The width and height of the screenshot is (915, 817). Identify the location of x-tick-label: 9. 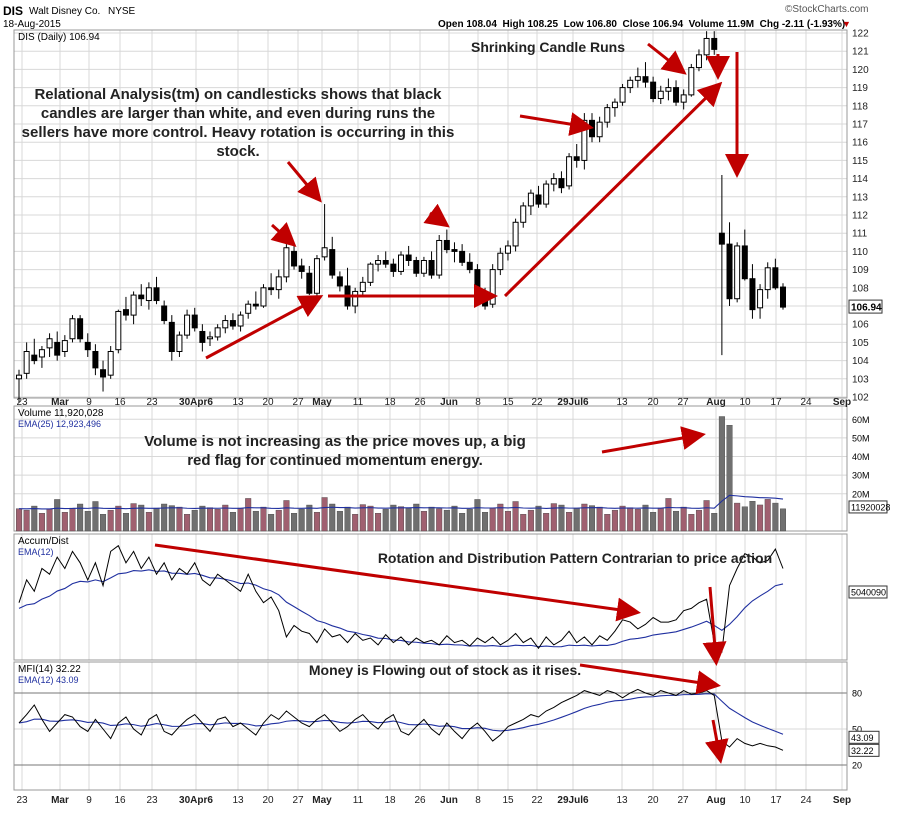
(89, 402).